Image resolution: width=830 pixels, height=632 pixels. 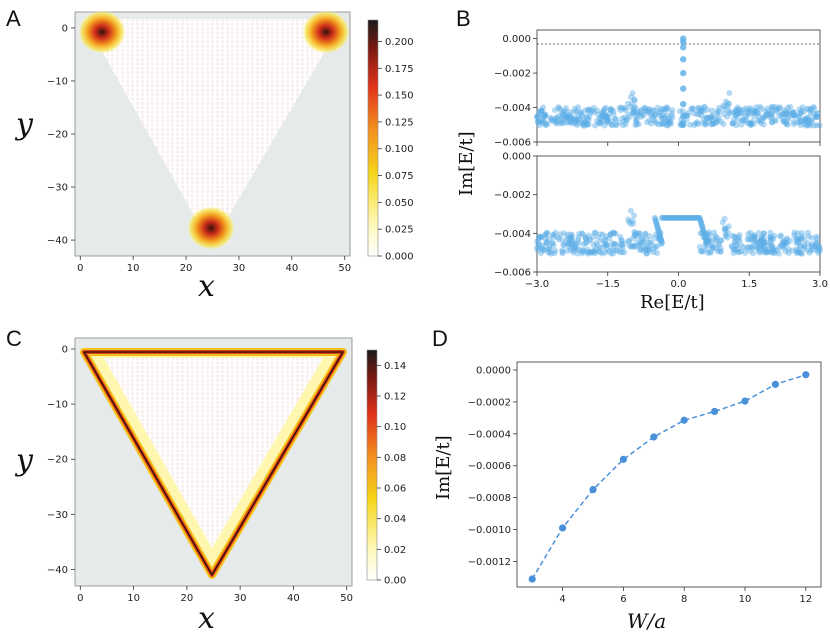 What do you see at coordinates (678, 82) in the screenshot?
I see `scatter-b-top` at bounding box center [678, 82].